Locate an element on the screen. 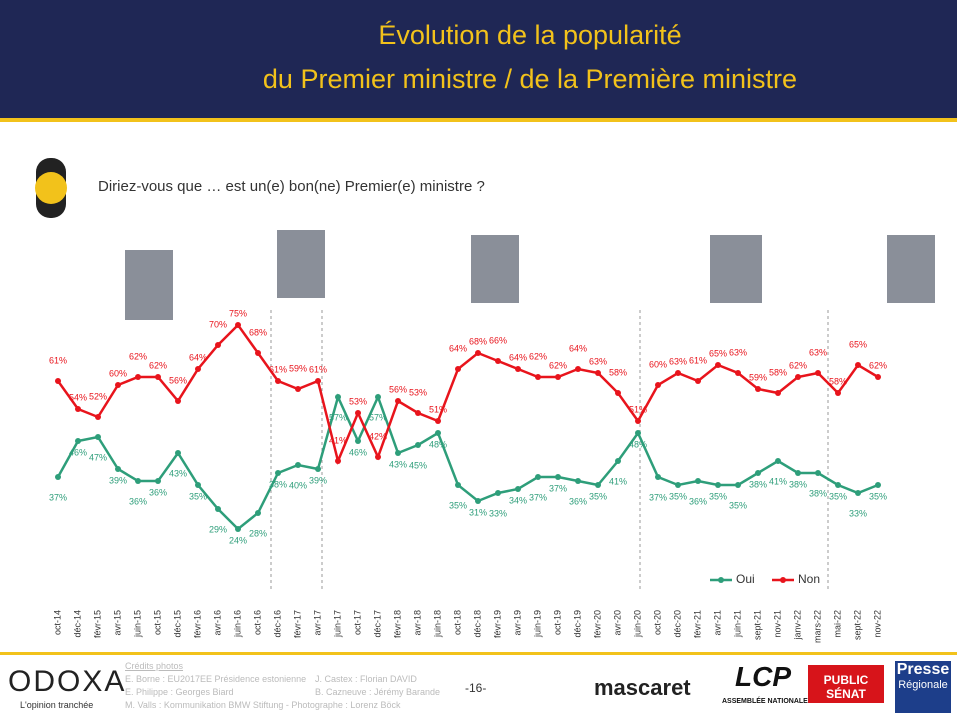 This screenshot has height=716, width=957. brand: ODOXA is located at coordinates (67, 681).